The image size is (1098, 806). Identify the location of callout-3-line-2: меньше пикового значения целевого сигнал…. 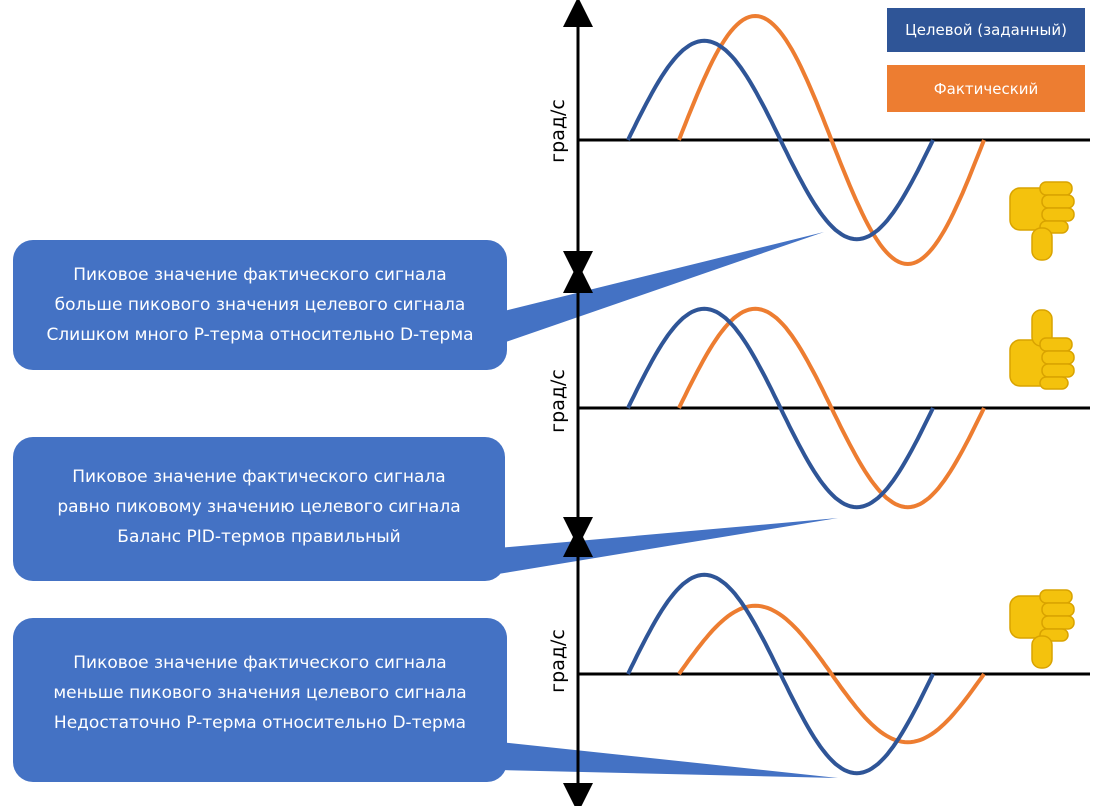
(260, 693).